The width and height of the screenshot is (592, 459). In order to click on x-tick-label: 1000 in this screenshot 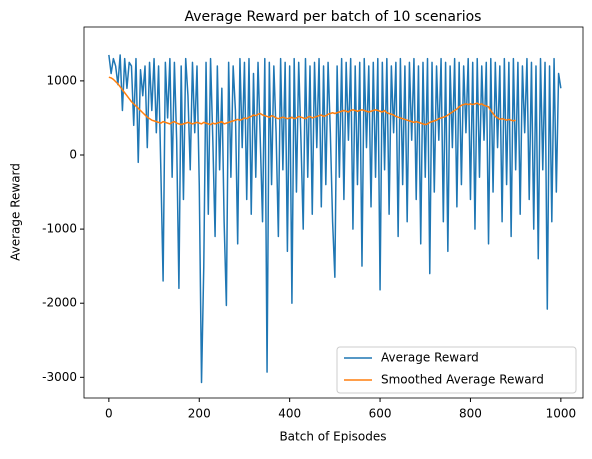, I will do `click(561, 414)`.